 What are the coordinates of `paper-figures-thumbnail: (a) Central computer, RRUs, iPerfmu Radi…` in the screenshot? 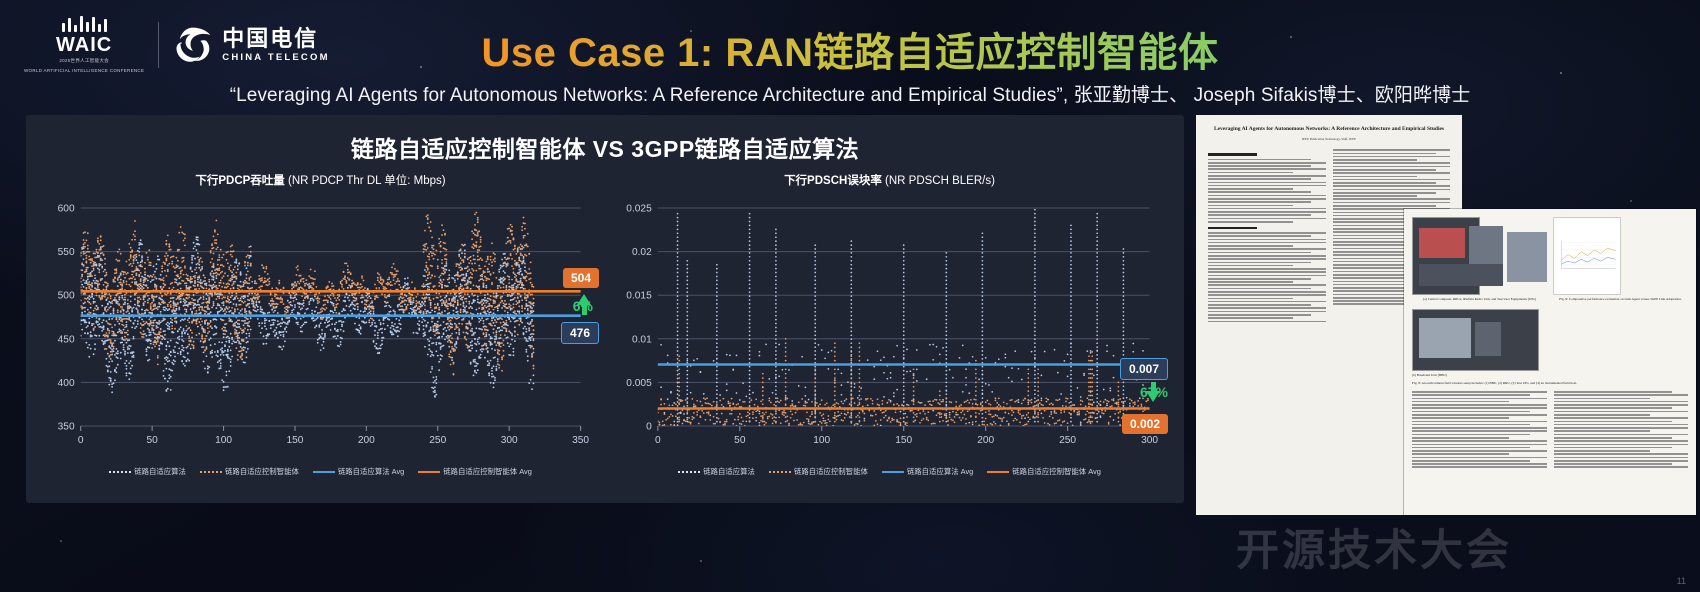 It's located at (1550, 362).